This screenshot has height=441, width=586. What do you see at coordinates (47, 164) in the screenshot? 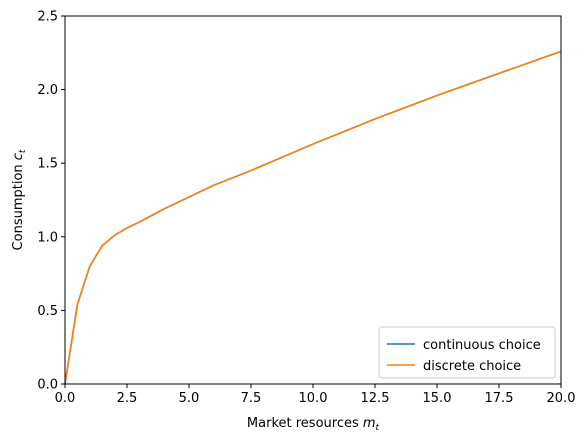
I see `y-tick-label: 1.5` at bounding box center [47, 164].